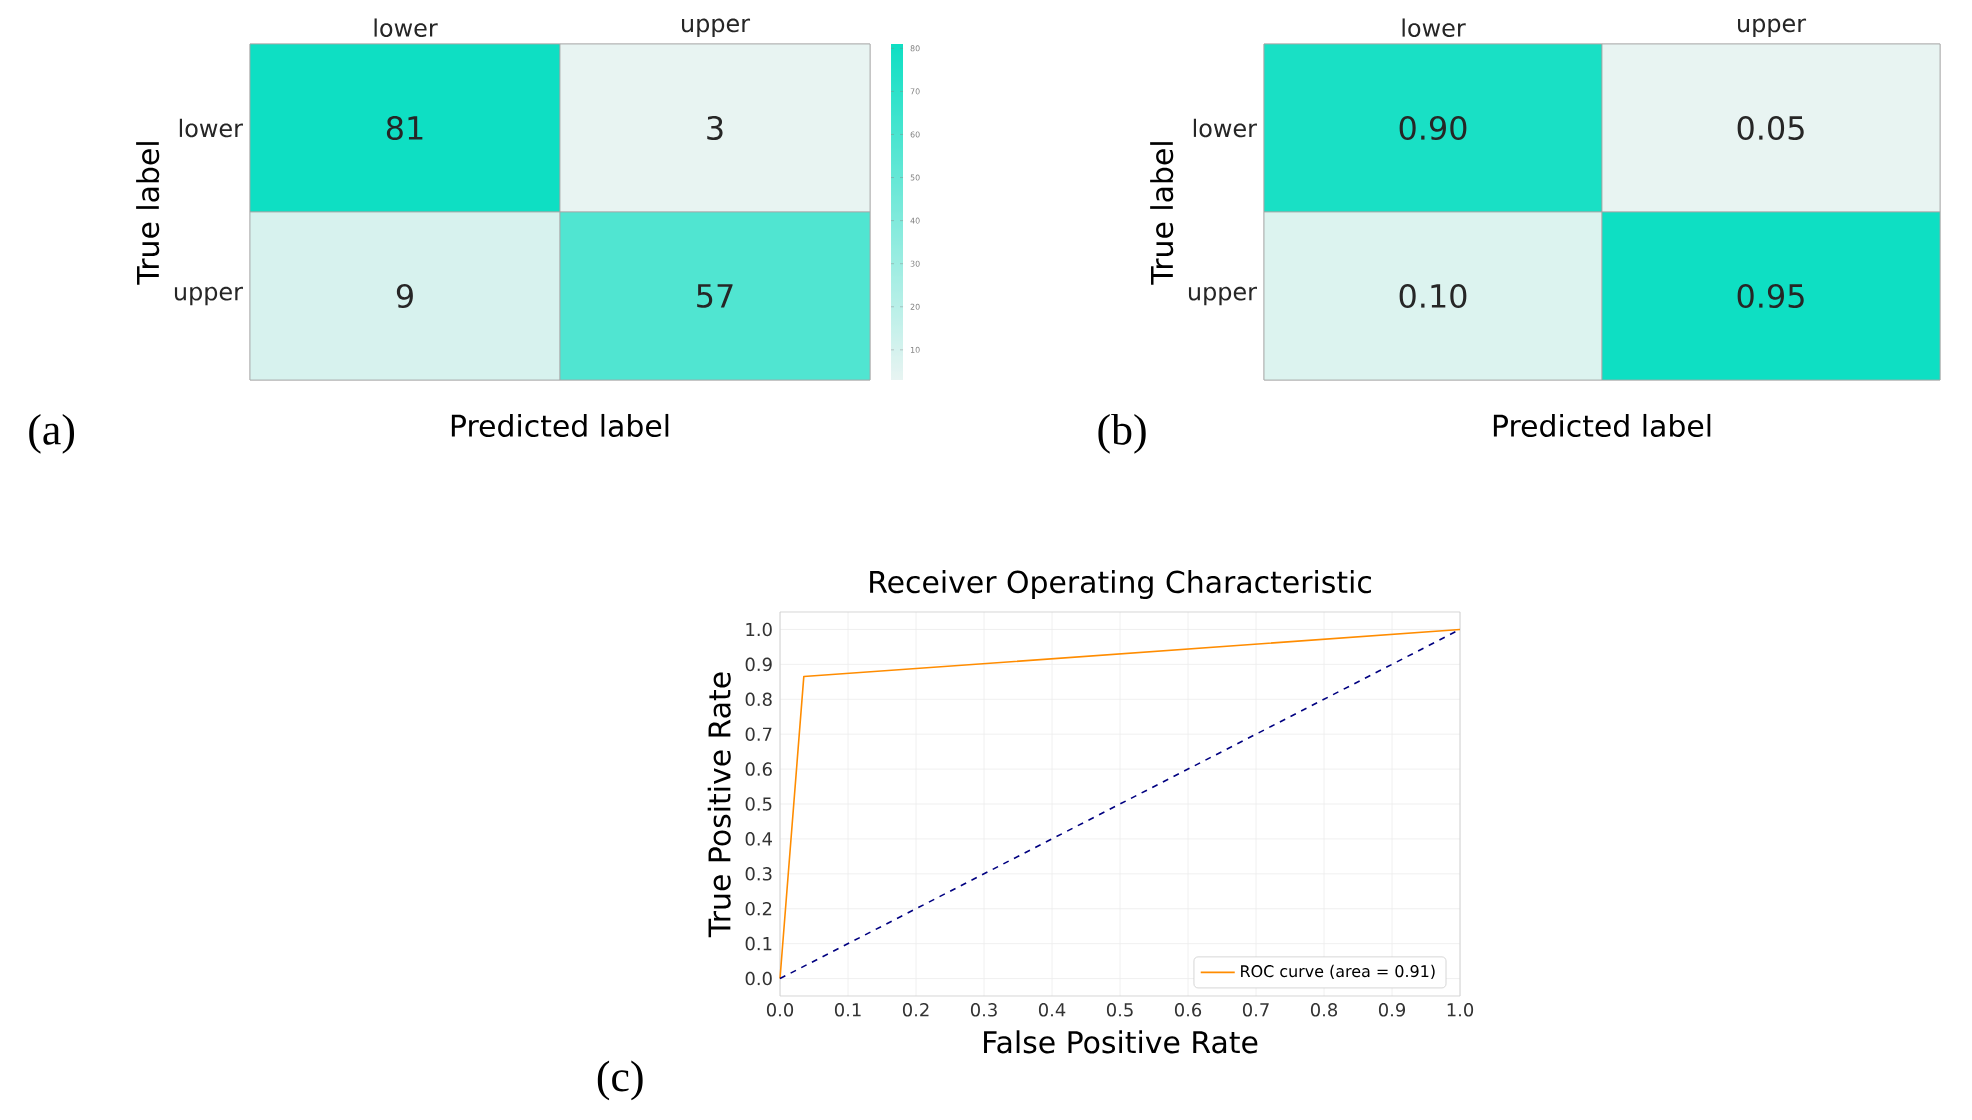 This screenshot has height=1120, width=1972. I want to click on y-tick-label: 0.4, so click(758, 839).